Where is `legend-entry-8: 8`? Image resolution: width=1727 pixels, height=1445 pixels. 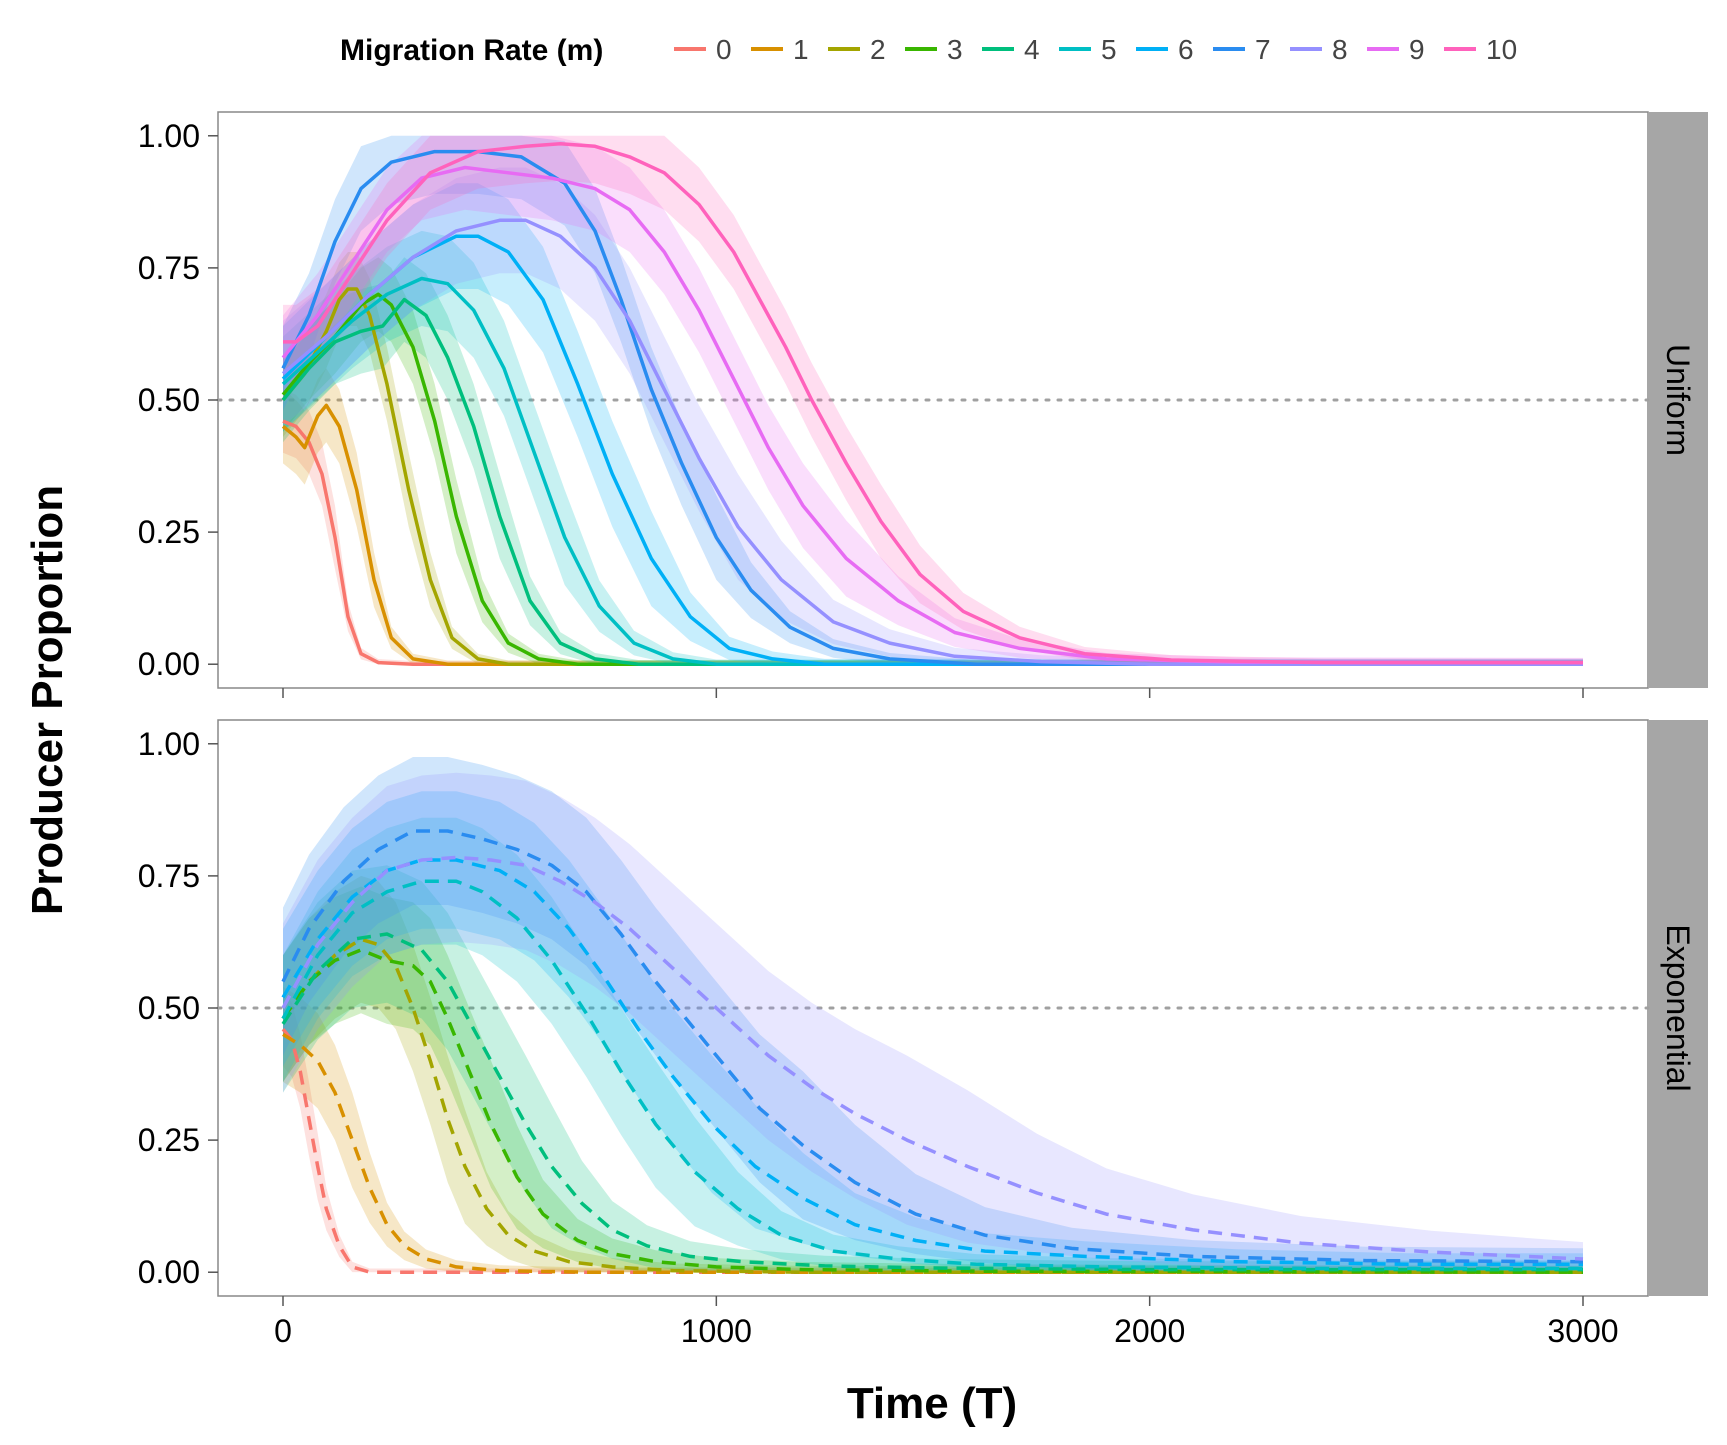 legend-entry-8: 8 is located at coordinates (1319, 49).